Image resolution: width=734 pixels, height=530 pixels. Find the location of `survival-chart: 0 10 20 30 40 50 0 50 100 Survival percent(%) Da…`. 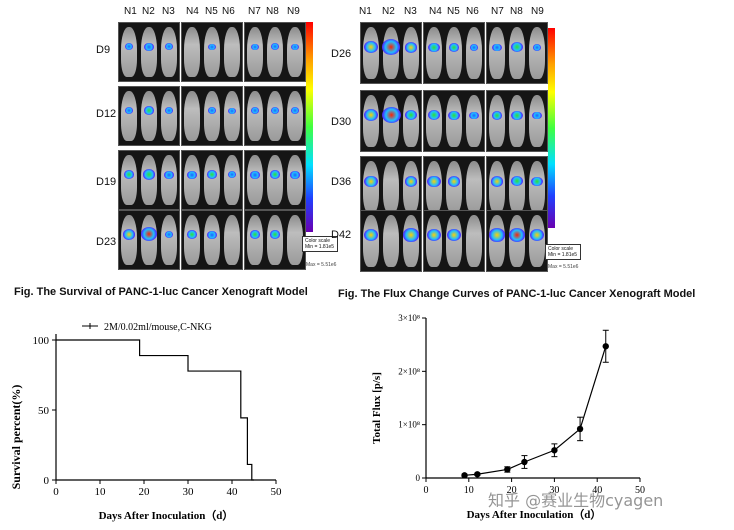

survival-chart: 0 10 20 30 40 50 0 50 100 Survival percent(%) Da… is located at coordinates (145, 422).